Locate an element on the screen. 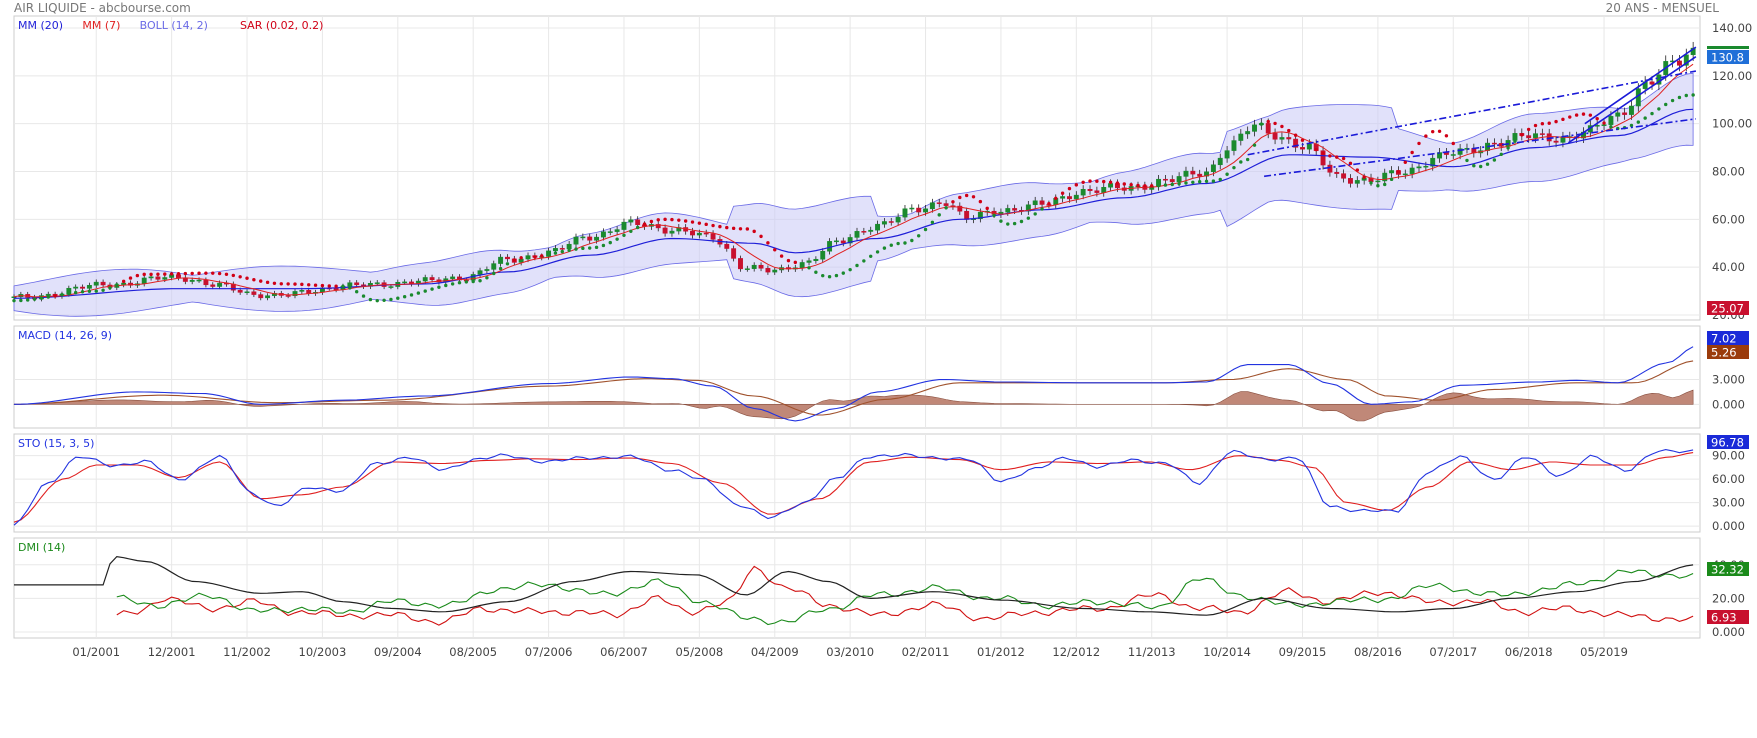 The width and height of the screenshot is (1757, 738). price-ytick: 40.00 is located at coordinates (1728, 267).